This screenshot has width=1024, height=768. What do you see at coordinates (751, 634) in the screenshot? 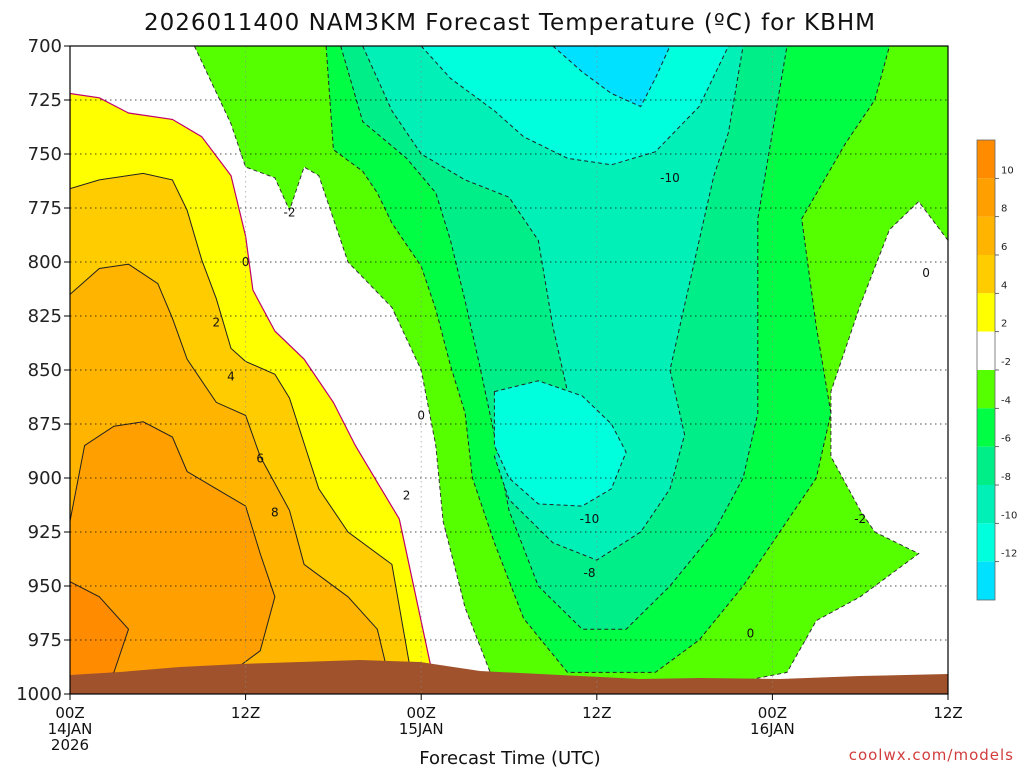
I see `contour-label-11: 0` at bounding box center [751, 634].